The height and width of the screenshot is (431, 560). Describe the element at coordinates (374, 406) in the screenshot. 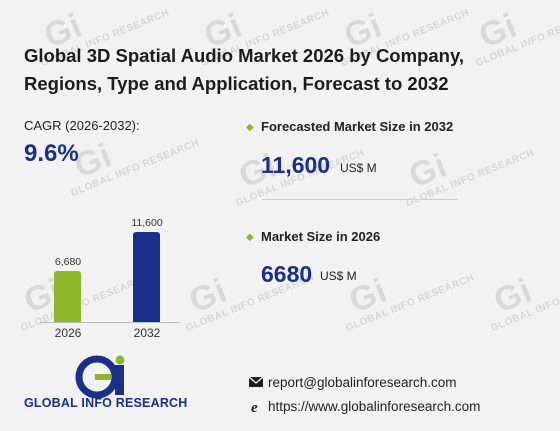

I see `website-link: https://www.globalinforesearch.com` at that location.